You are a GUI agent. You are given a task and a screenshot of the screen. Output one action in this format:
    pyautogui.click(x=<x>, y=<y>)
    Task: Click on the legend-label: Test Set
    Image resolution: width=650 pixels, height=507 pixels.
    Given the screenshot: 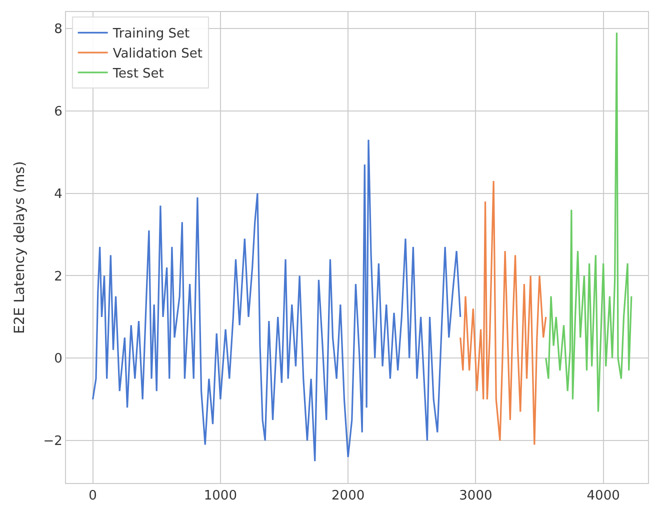 What is the action you would take?
    pyautogui.click(x=138, y=74)
    